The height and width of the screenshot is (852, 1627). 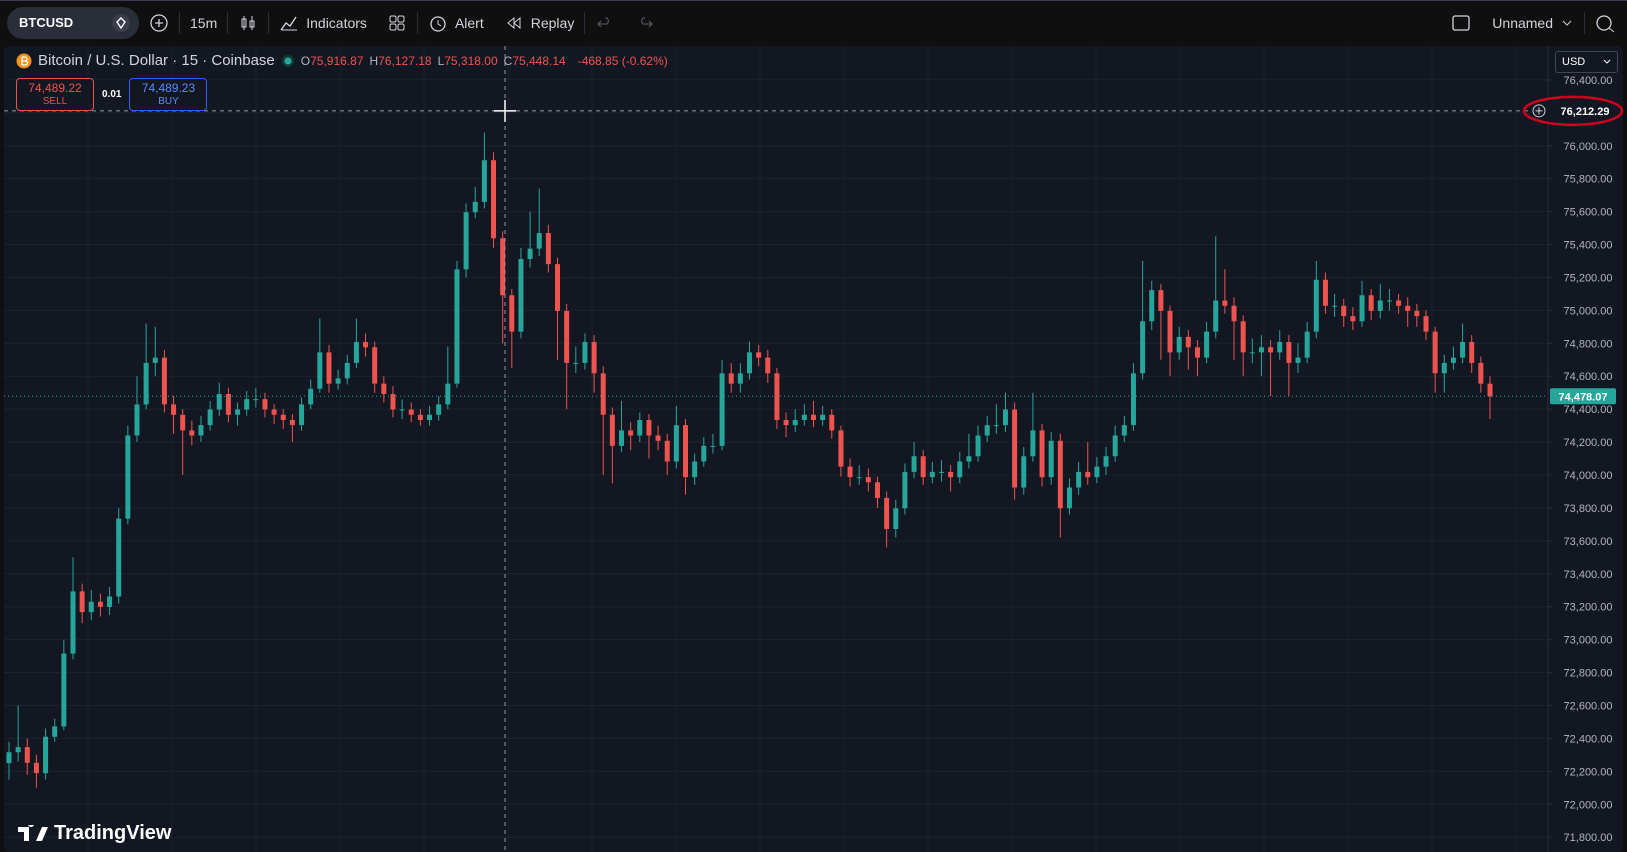 I want to click on y-tick-label: 72,600.00, so click(x=1588, y=706).